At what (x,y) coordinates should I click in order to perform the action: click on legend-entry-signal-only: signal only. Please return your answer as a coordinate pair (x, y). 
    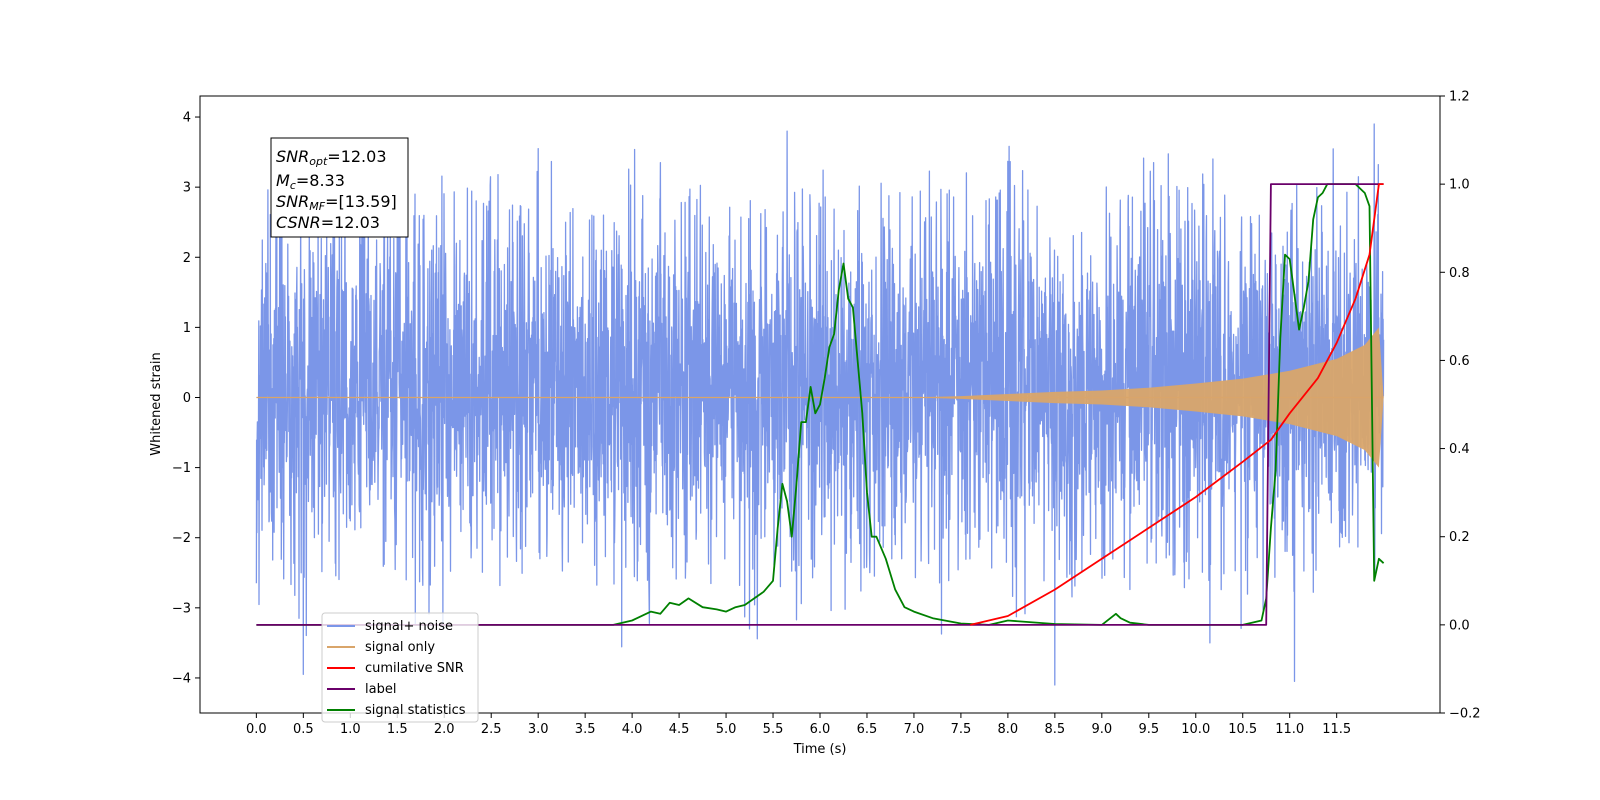
    Looking at the image, I should click on (381, 647).